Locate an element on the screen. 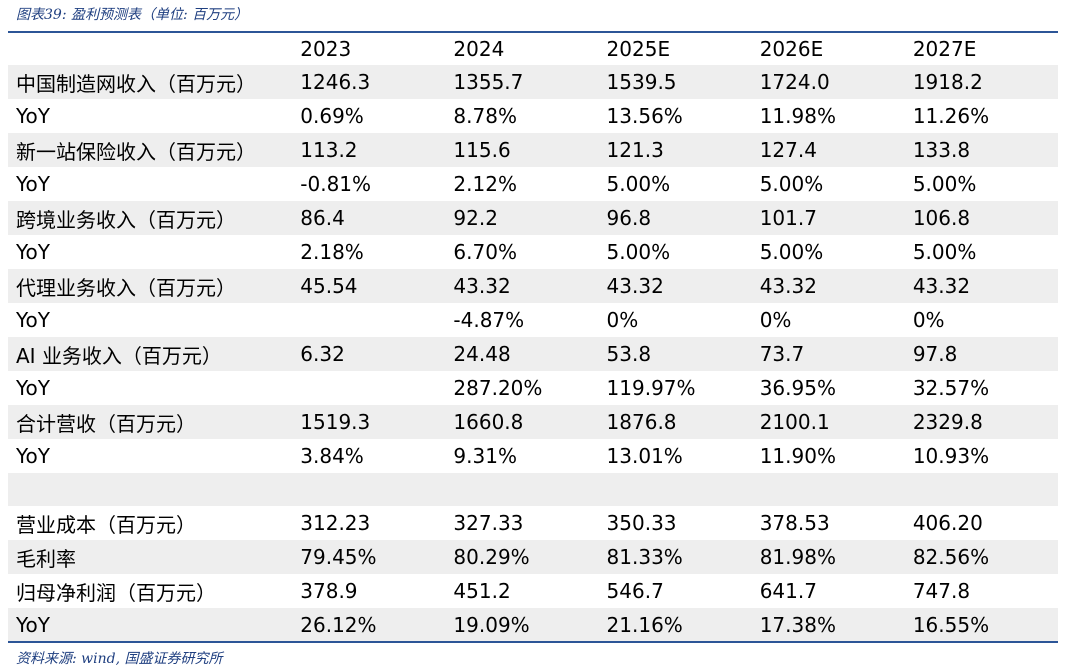 The image size is (1065, 669). table-cell: 13.01% is located at coordinates (644, 456).